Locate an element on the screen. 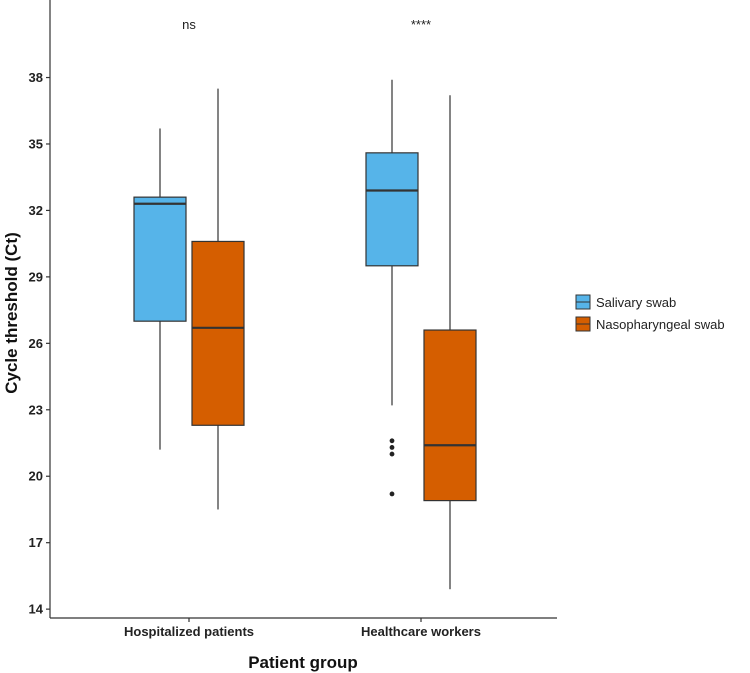 The image size is (750, 673). y-tick-label: 20 is located at coordinates (36, 476).